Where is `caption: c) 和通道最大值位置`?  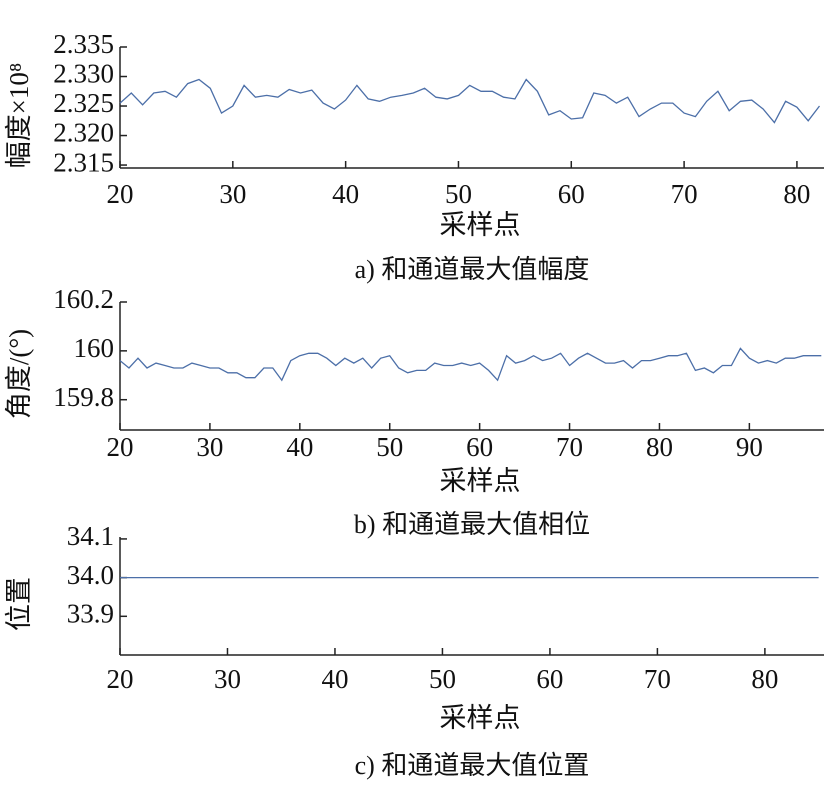
caption: c) 和通道最大值位置 is located at coordinates (472, 765).